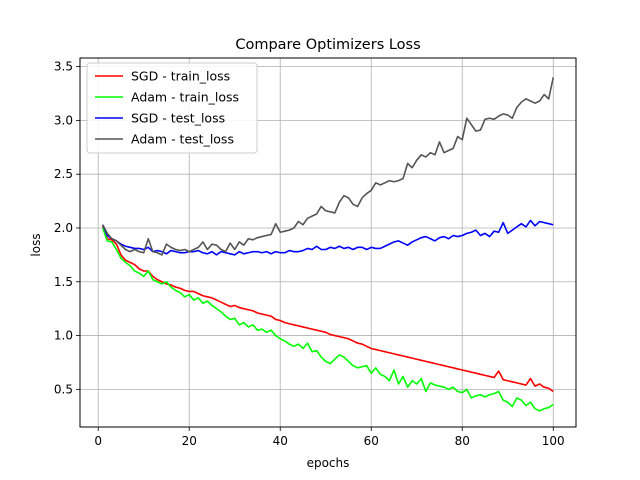 Image resolution: width=640 pixels, height=480 pixels. I want to click on x-tick-label: 40, so click(280, 441).